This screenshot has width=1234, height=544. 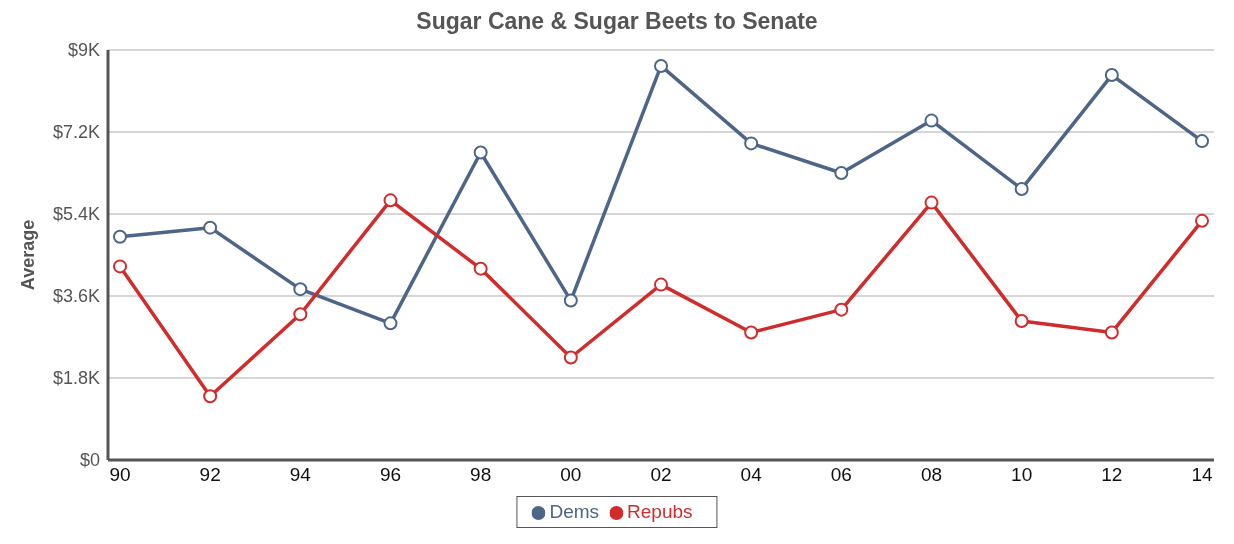 What do you see at coordinates (120, 475) in the screenshot?
I see `x-tick-label: 90` at bounding box center [120, 475].